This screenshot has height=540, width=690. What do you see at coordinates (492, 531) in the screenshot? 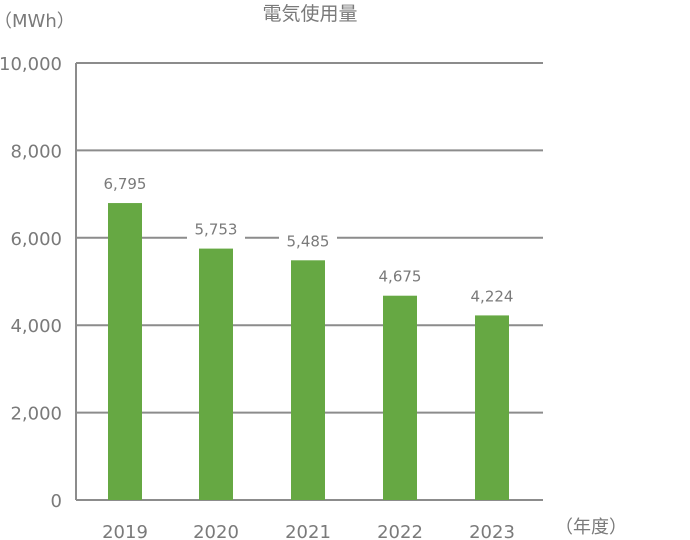
I see `x-tick-label: 2023` at bounding box center [492, 531].